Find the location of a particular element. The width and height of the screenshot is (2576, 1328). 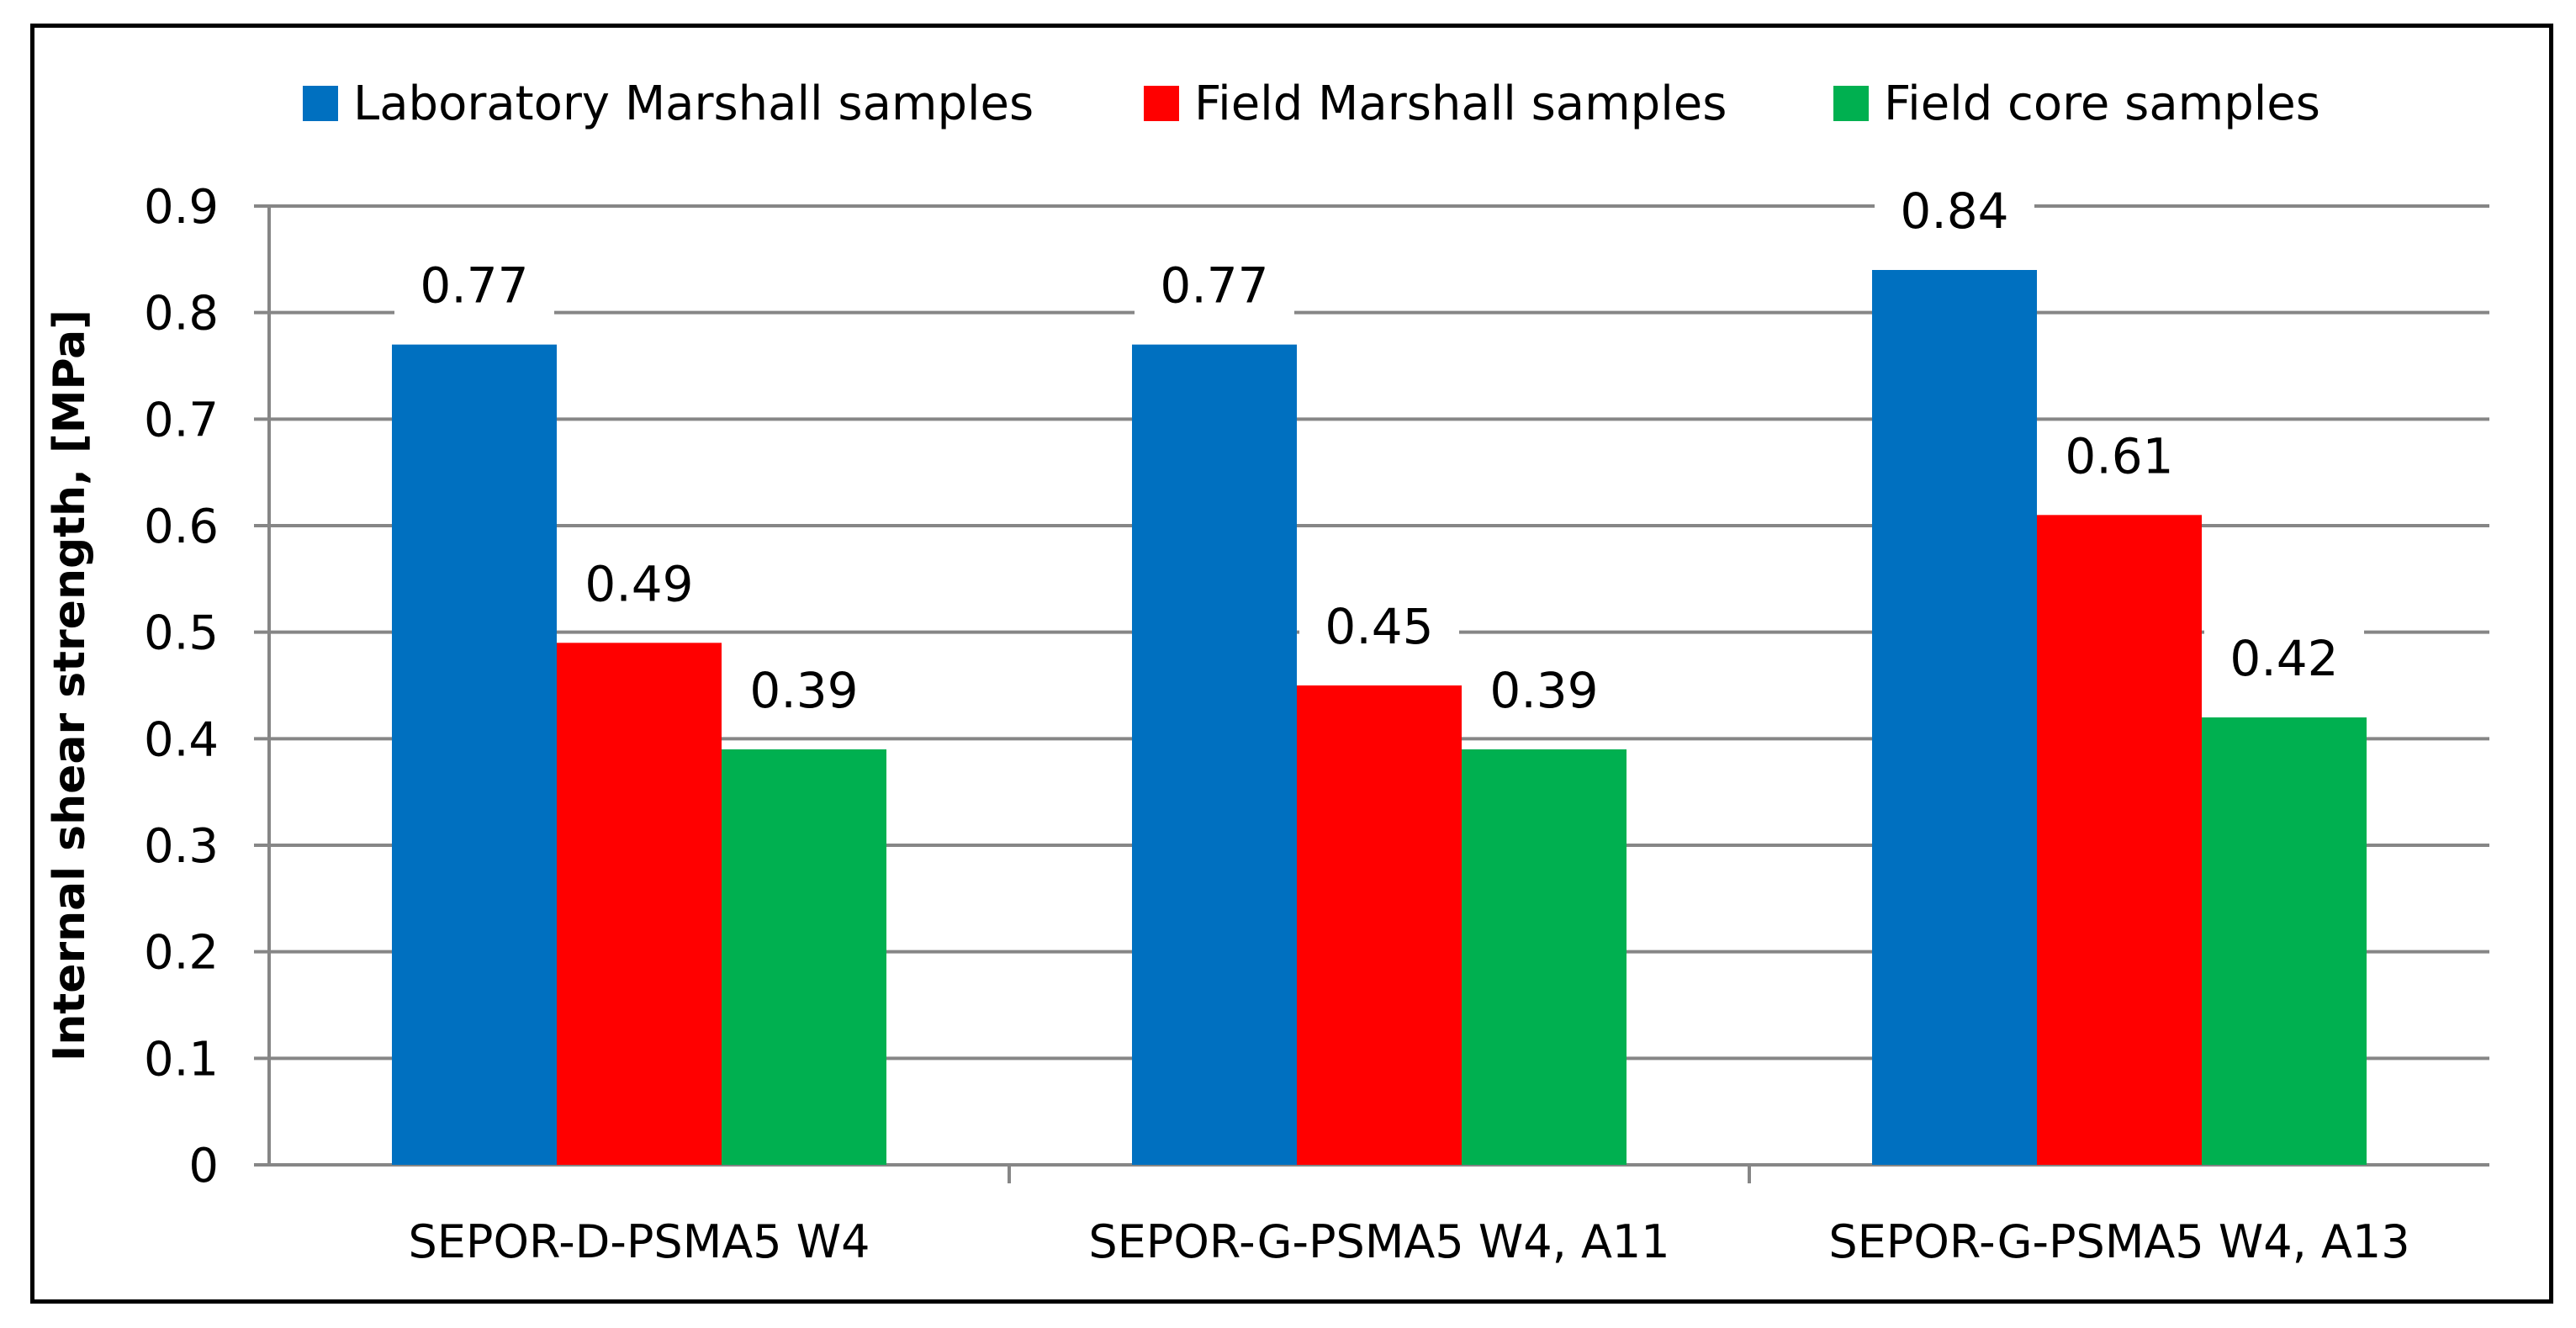

data-label: 0.84 is located at coordinates (1954, 211).